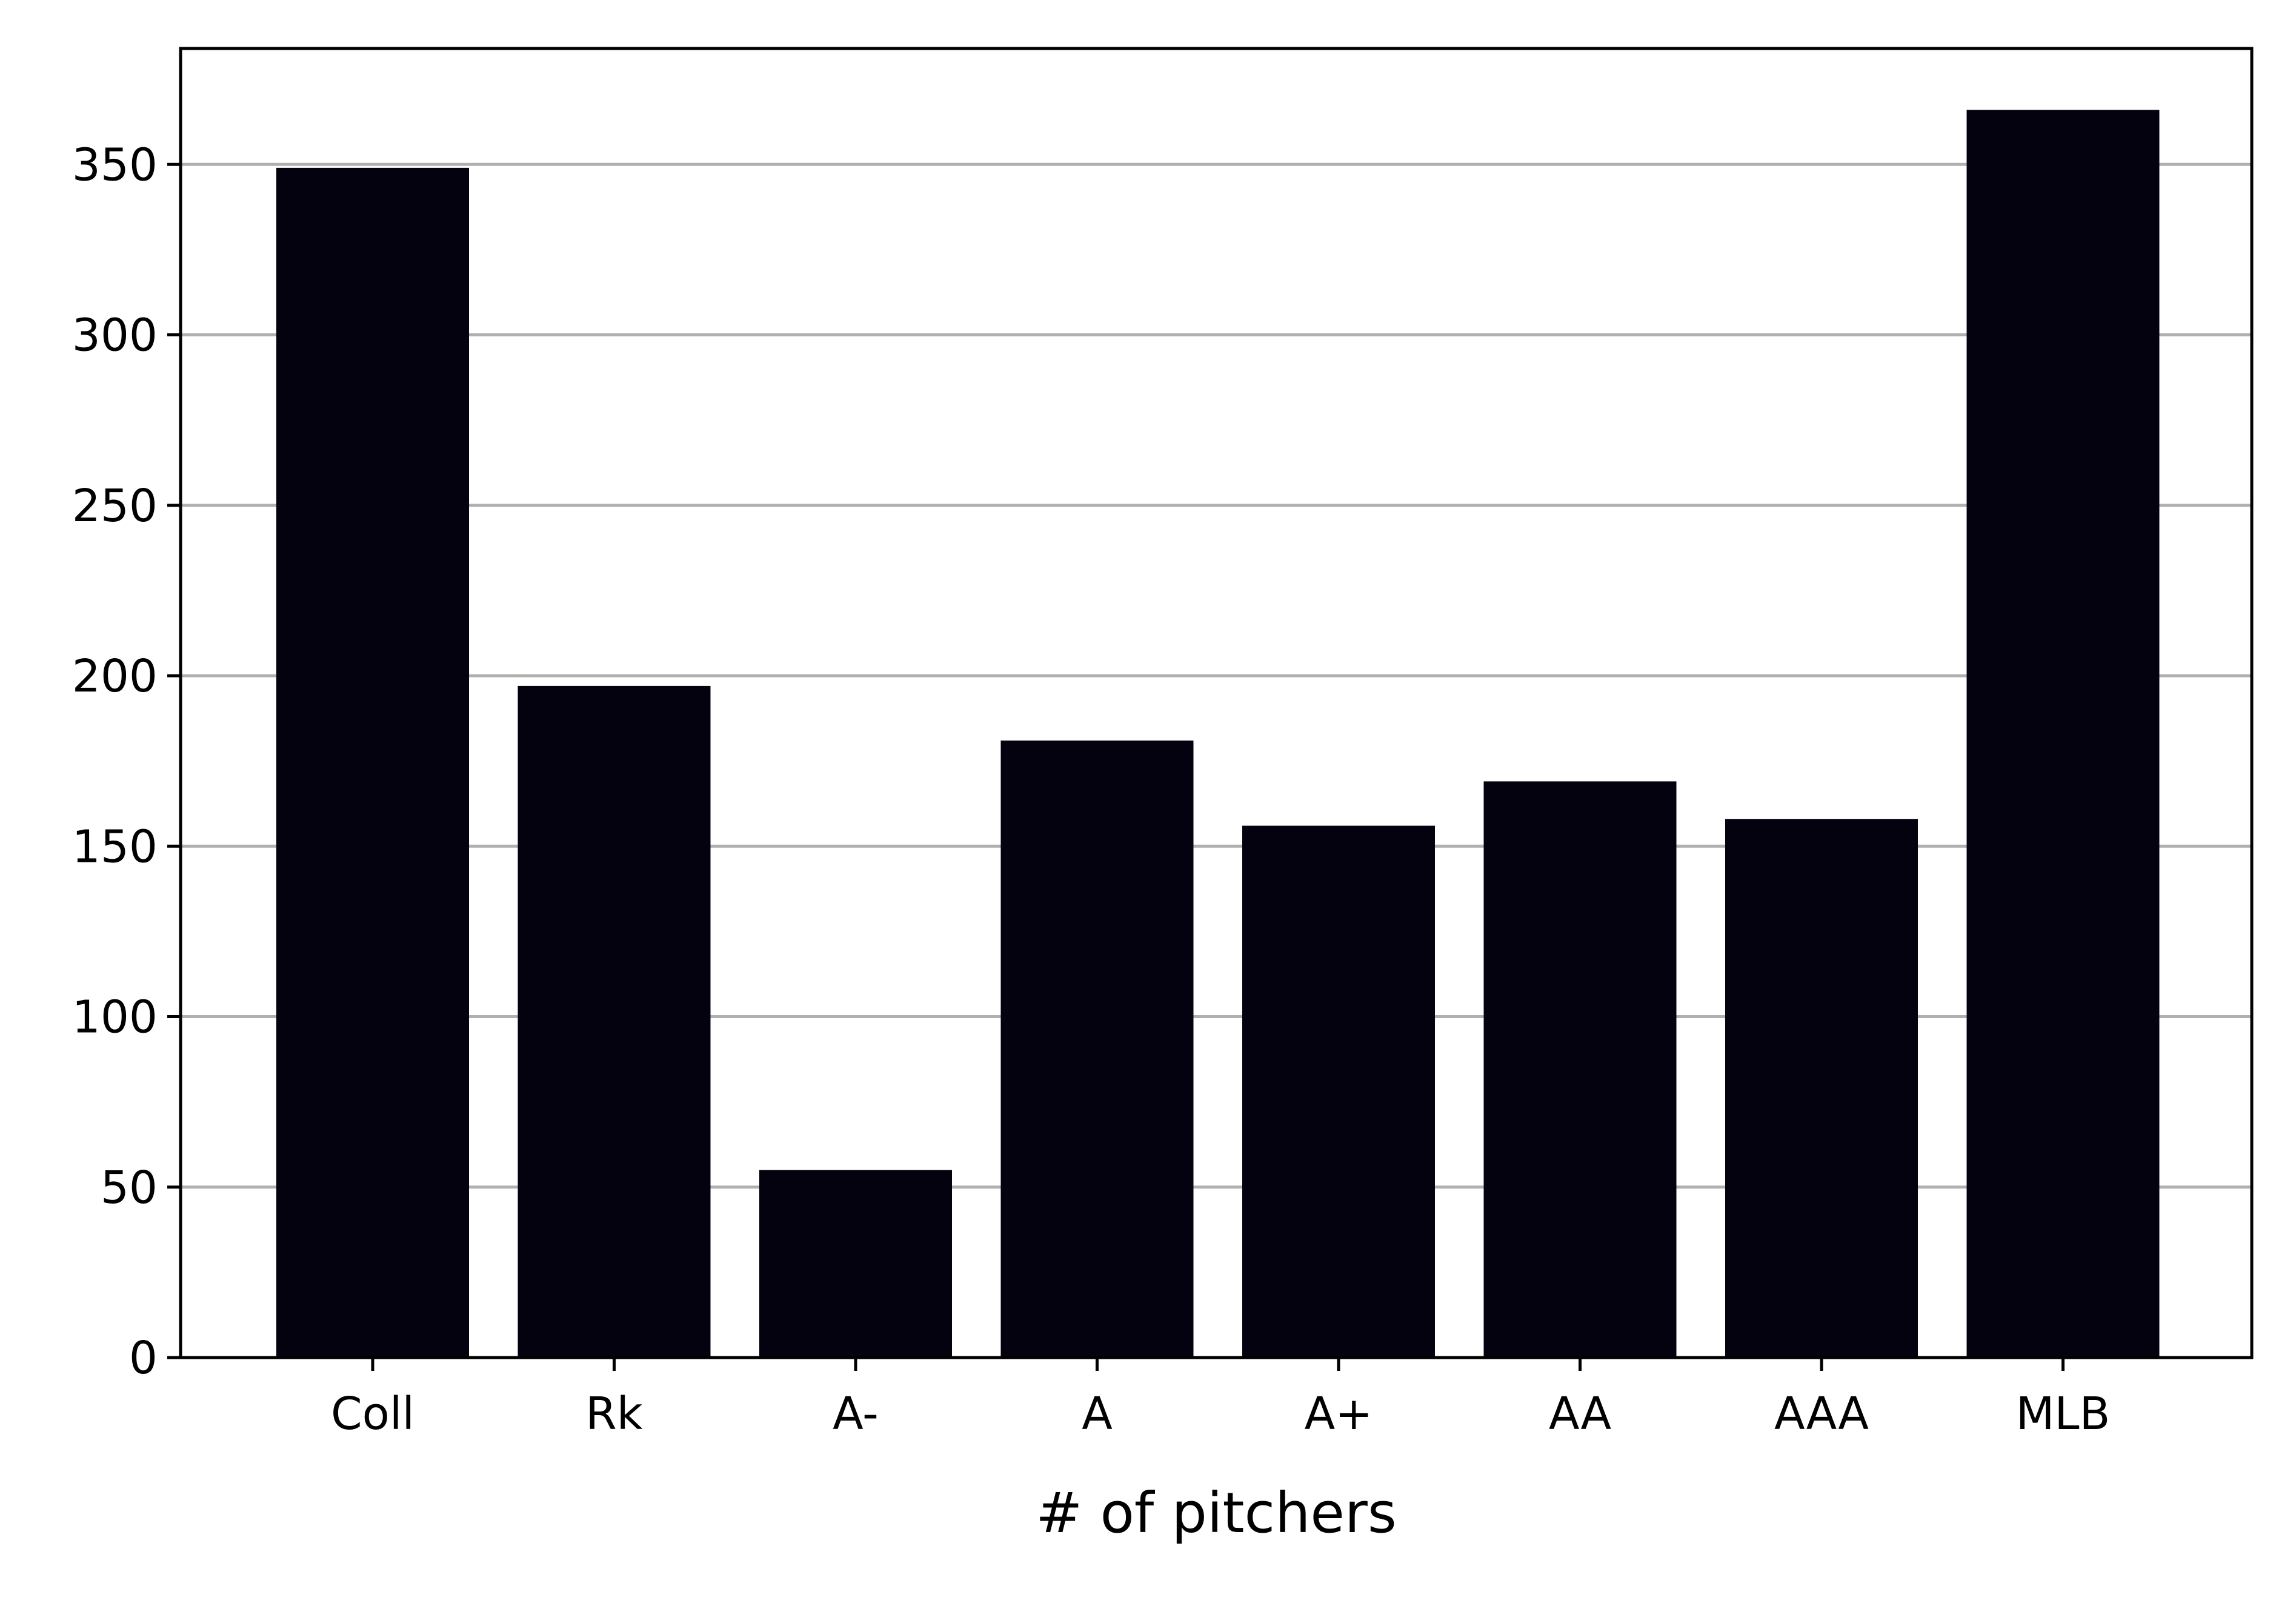 The height and width of the screenshot is (1603, 2296). Describe the element at coordinates (115, 847) in the screenshot. I see `y-tick-label: 150` at that location.